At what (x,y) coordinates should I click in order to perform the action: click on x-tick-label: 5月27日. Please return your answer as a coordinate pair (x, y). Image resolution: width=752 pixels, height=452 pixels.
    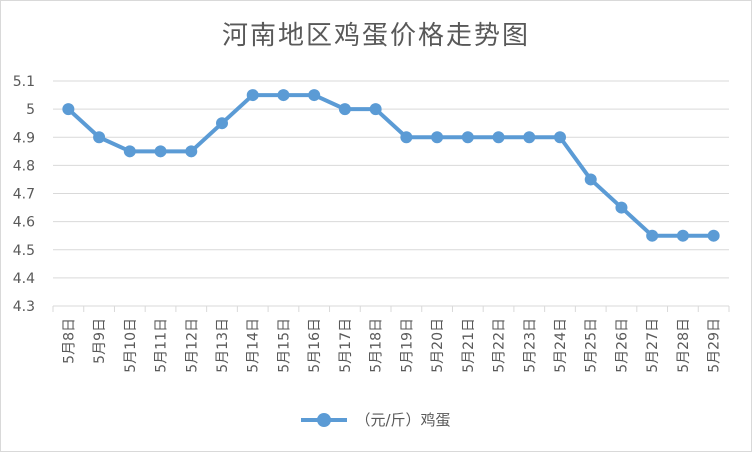
    Looking at the image, I should click on (653, 345).